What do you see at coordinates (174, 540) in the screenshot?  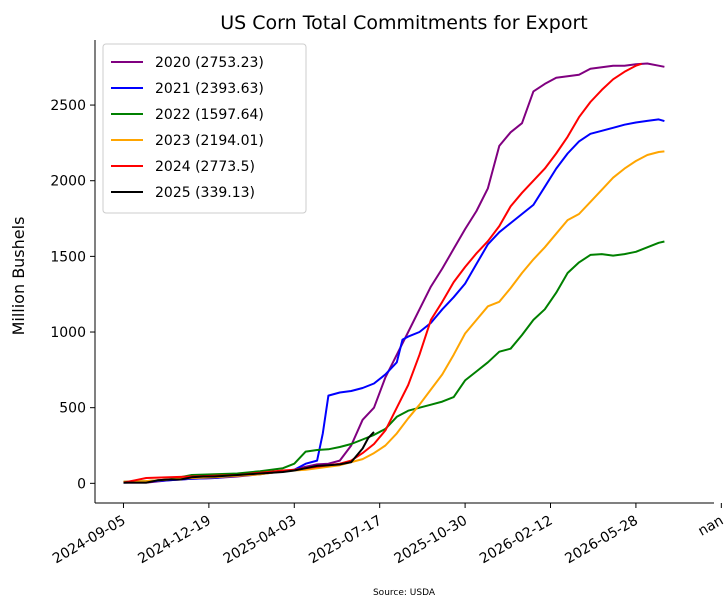 I see `x-tick-label: 2024-12-19` at bounding box center [174, 540].